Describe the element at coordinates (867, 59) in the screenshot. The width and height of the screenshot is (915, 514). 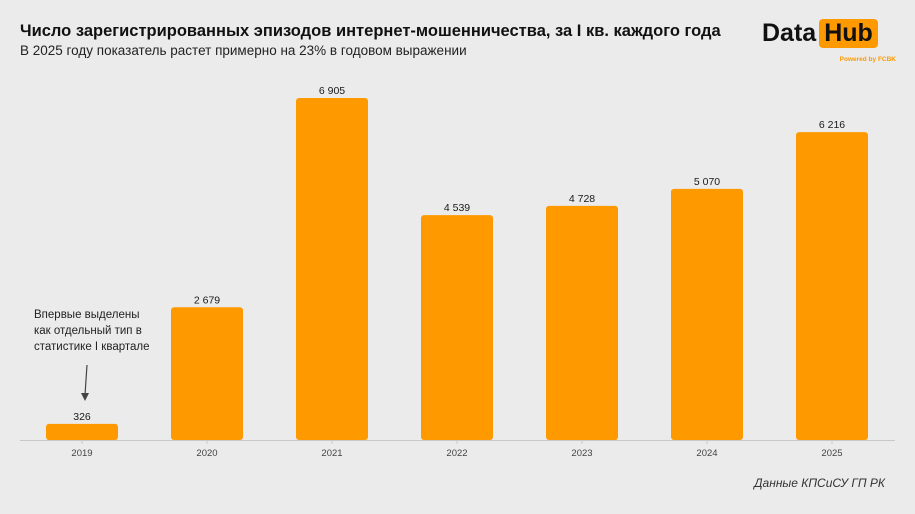
I see `logo-powered-by: Powered by FCBK` at that location.